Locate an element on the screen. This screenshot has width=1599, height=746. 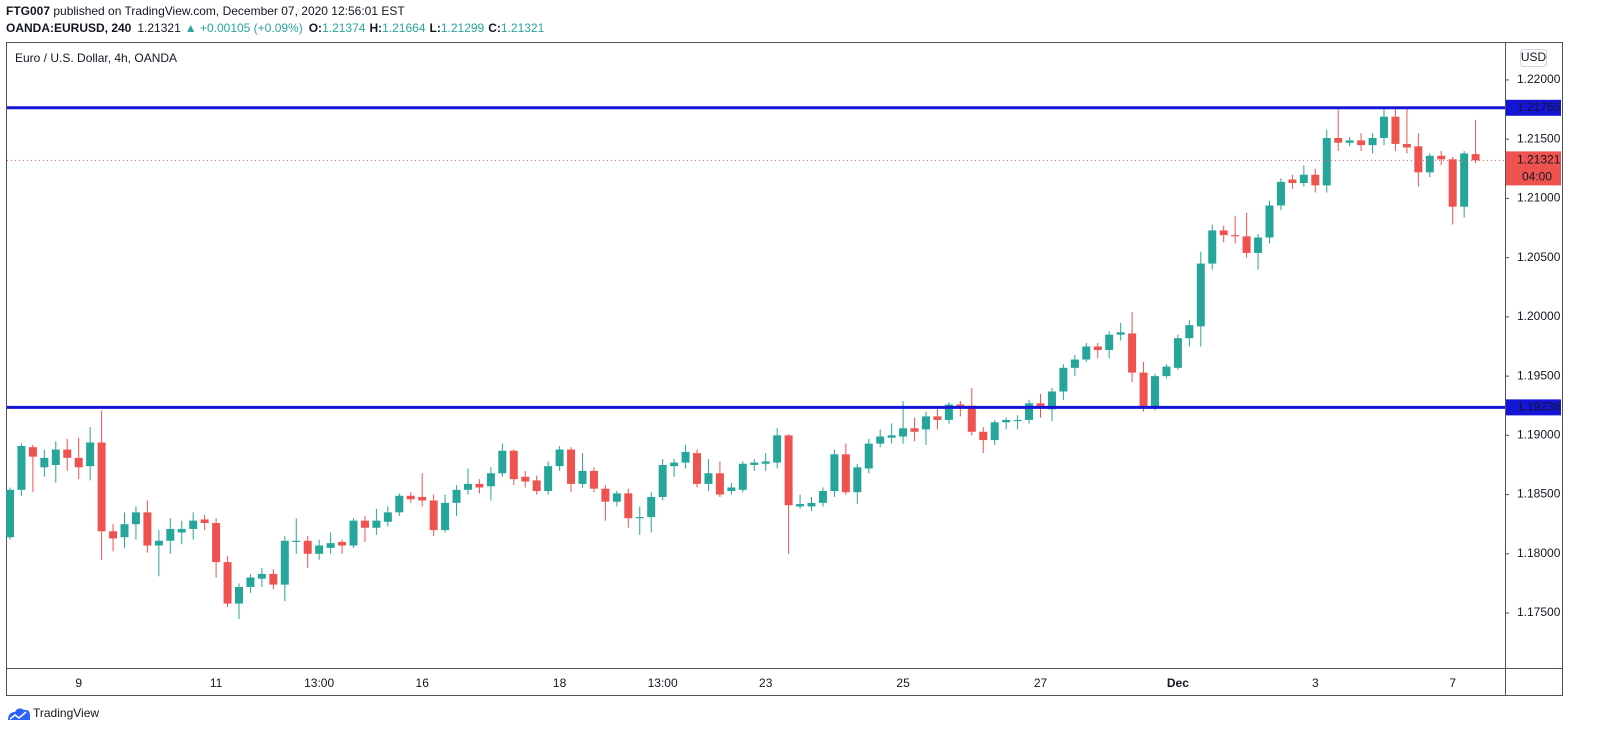
open-value: 1.21374 is located at coordinates (344, 28).